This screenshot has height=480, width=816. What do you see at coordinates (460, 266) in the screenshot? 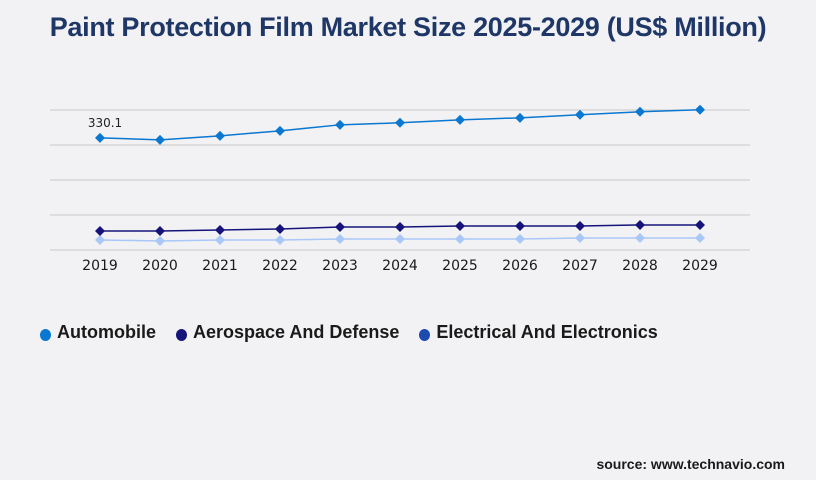
I see `x-tick-label: 2025` at bounding box center [460, 266].